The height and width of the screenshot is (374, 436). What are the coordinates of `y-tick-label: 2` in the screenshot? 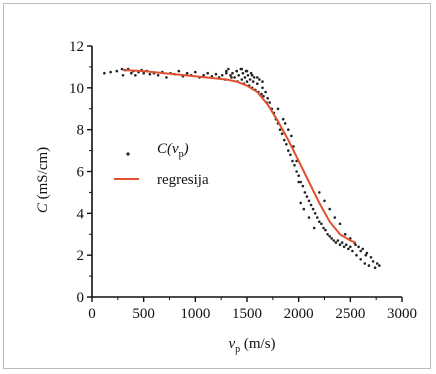 It's located at (81, 256).